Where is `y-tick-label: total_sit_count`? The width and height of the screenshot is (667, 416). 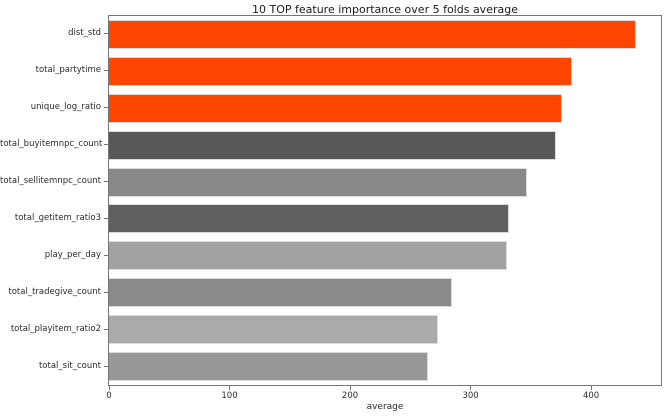
y-tick-label: total_sit_count is located at coordinates (69, 365).